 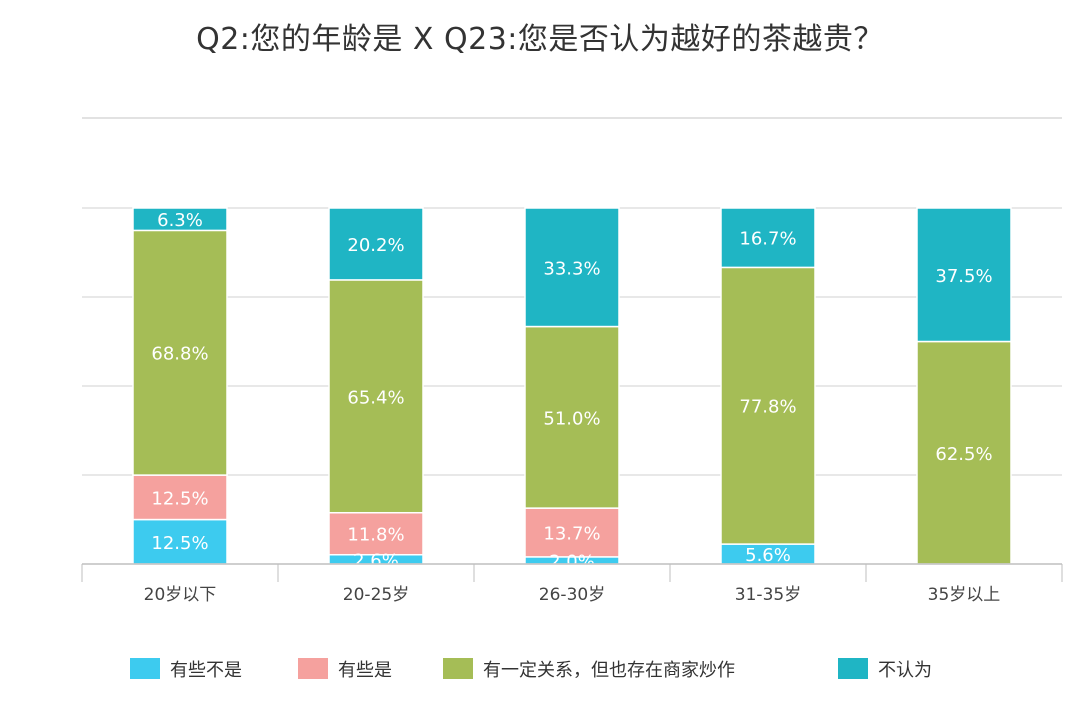 I want to click on x-tick-label: 20-25岁, so click(x=376, y=595).